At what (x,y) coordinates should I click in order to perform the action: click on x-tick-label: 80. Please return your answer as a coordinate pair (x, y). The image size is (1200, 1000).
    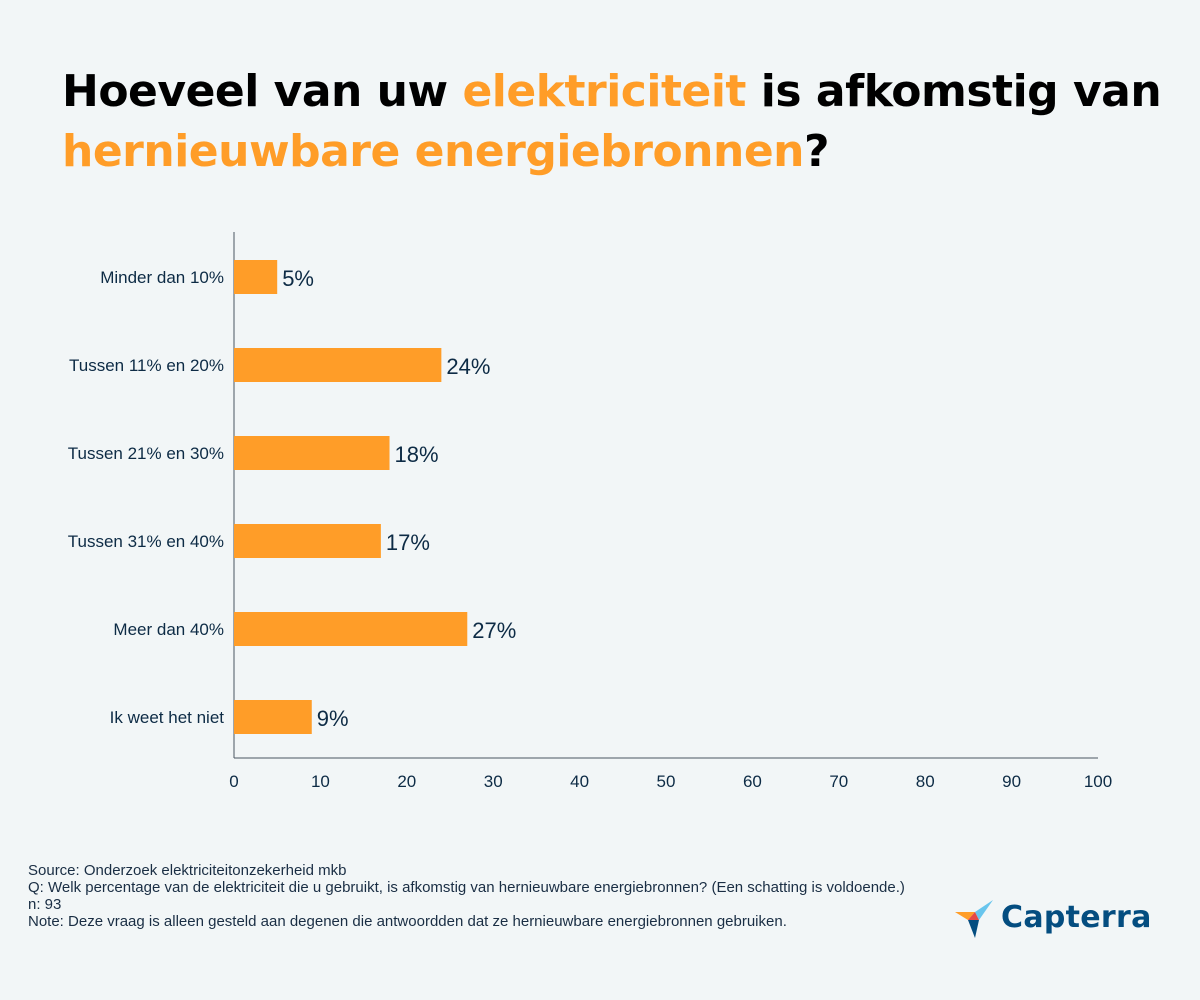
    Looking at the image, I should click on (925, 781).